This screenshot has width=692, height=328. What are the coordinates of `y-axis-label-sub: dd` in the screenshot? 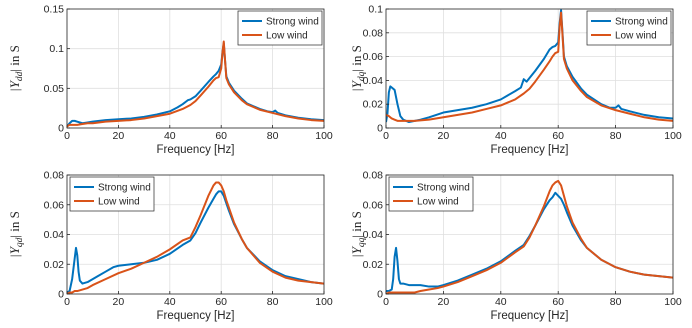 It's located at (20, 76).